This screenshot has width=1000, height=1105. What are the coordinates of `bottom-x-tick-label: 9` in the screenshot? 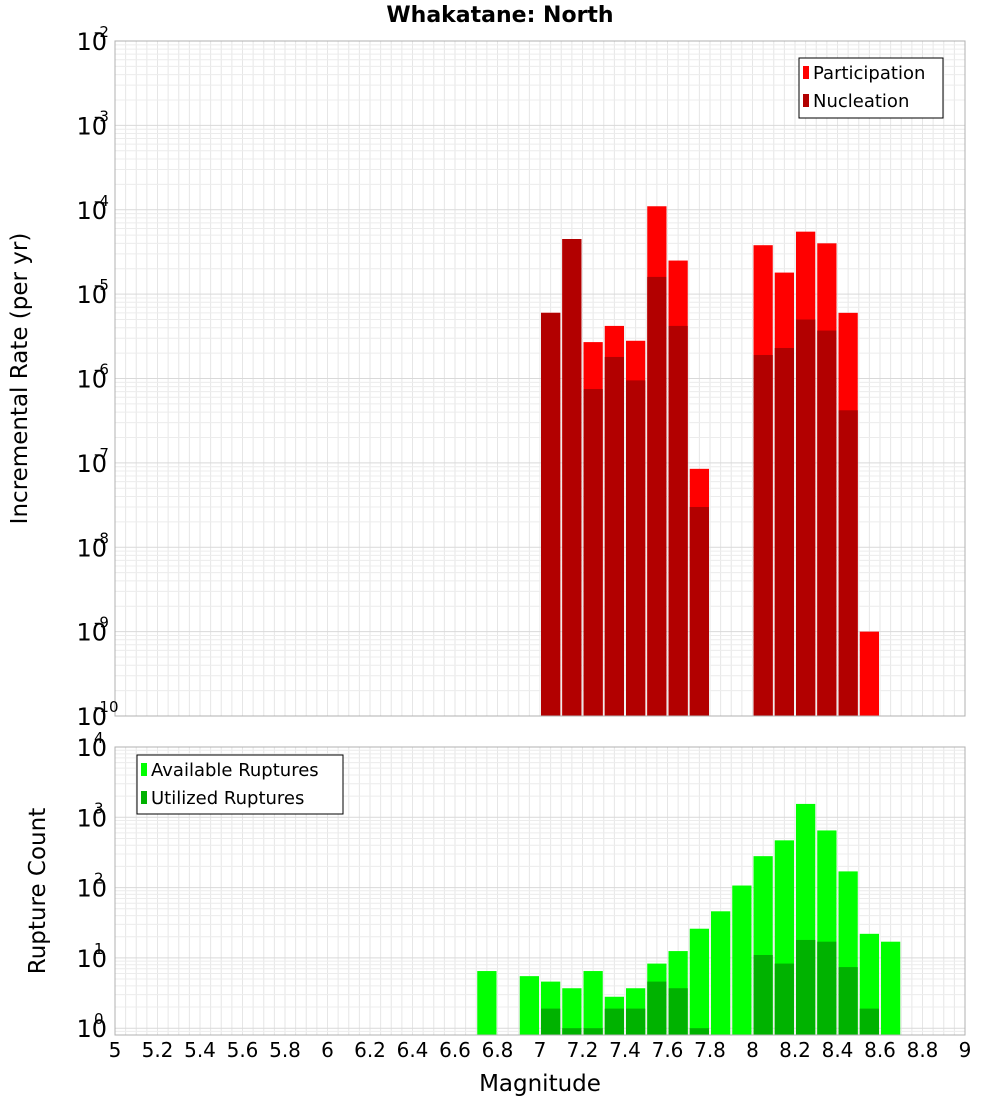 It's located at (965, 1050).